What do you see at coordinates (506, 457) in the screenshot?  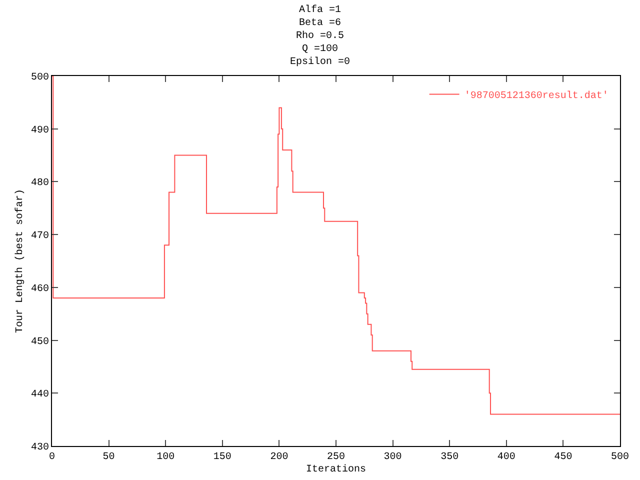 I see `x-tick-label: 400` at bounding box center [506, 457].